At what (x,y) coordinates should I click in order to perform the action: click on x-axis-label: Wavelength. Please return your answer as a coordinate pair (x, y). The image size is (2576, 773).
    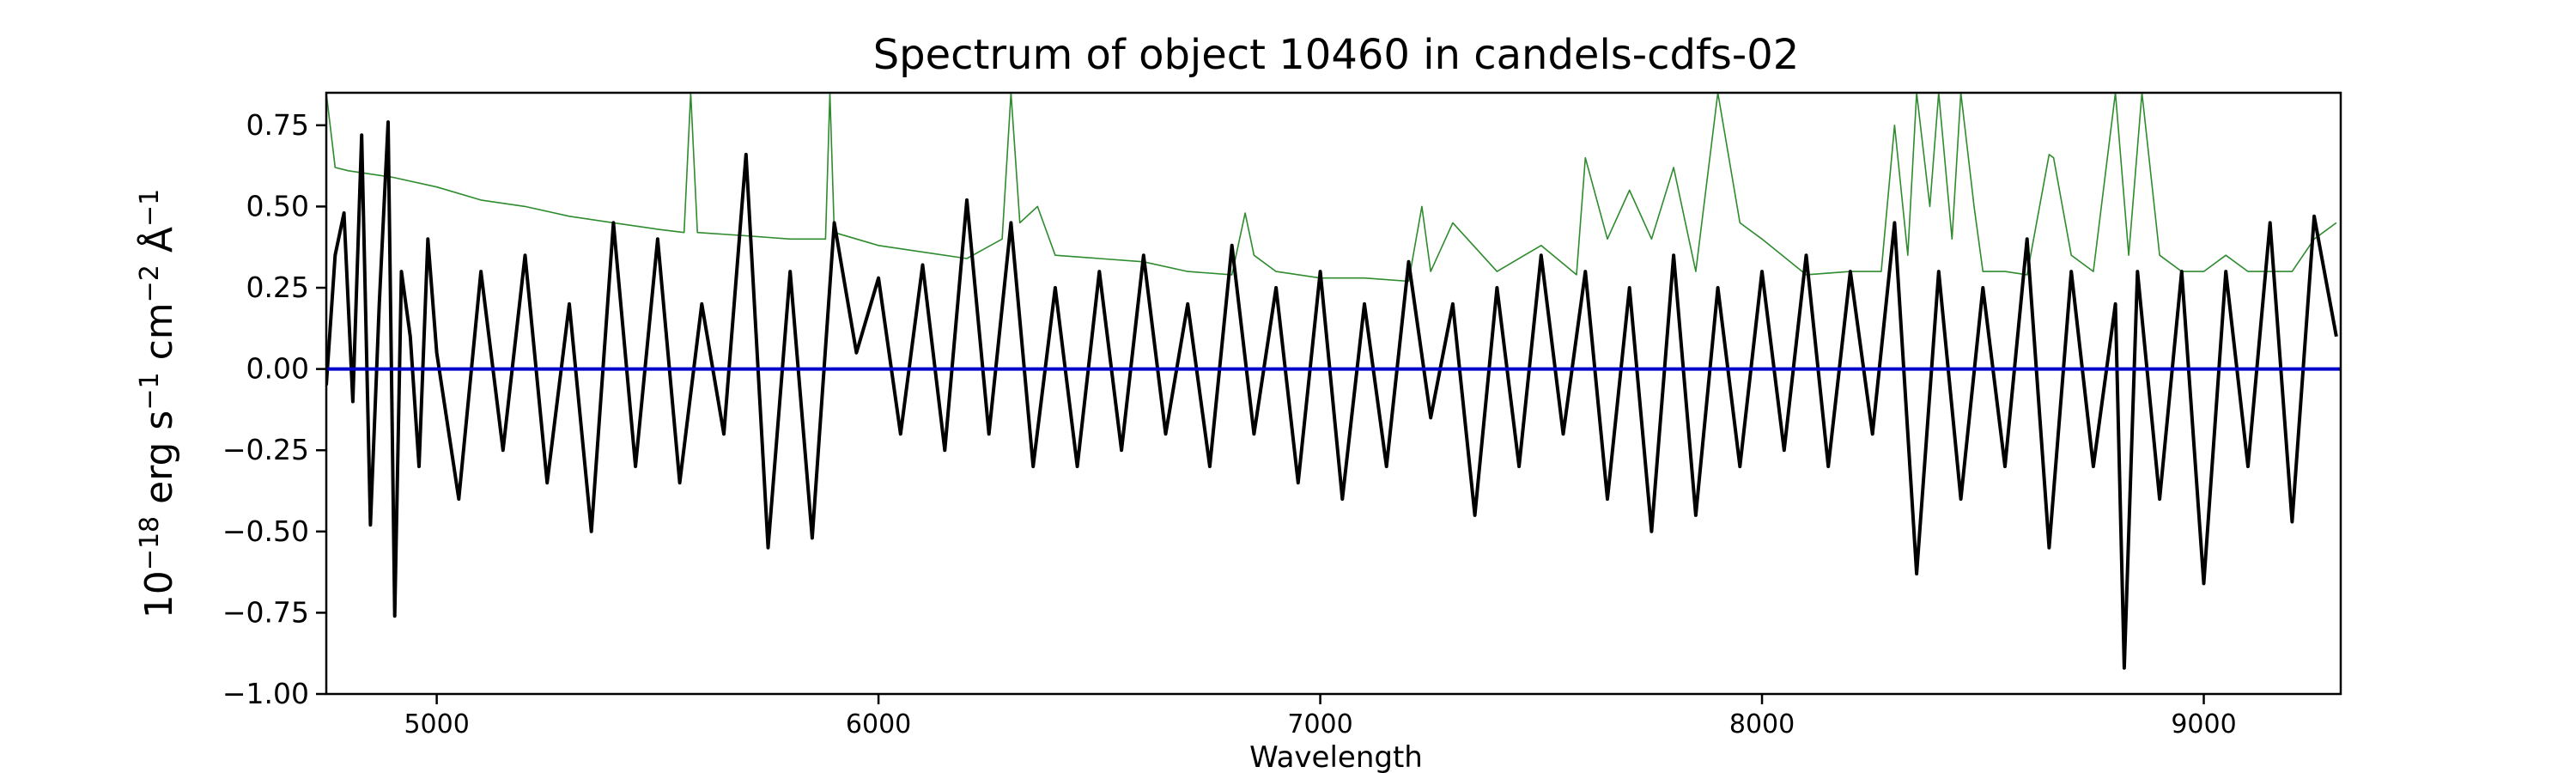
    Looking at the image, I should click on (1336, 756).